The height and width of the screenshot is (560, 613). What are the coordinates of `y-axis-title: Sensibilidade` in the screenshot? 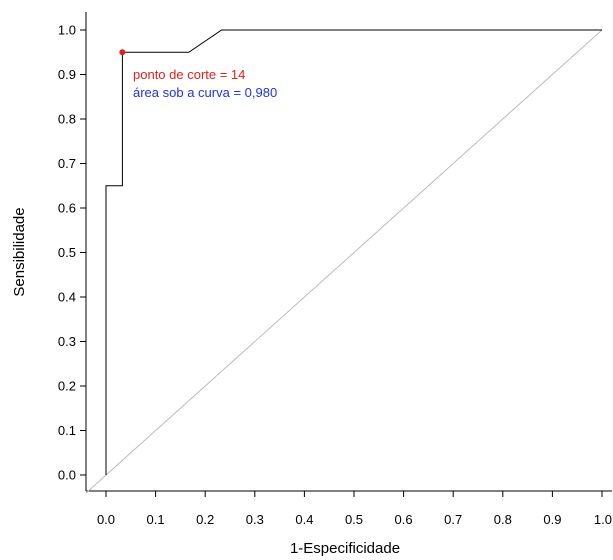 It's located at (19, 251).